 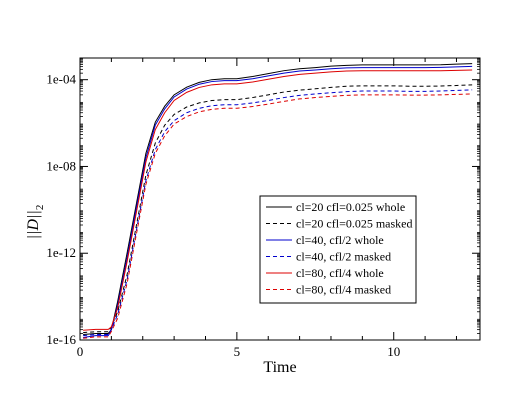 I want to click on y-tick-label: 1e-08, so click(x=61, y=165).